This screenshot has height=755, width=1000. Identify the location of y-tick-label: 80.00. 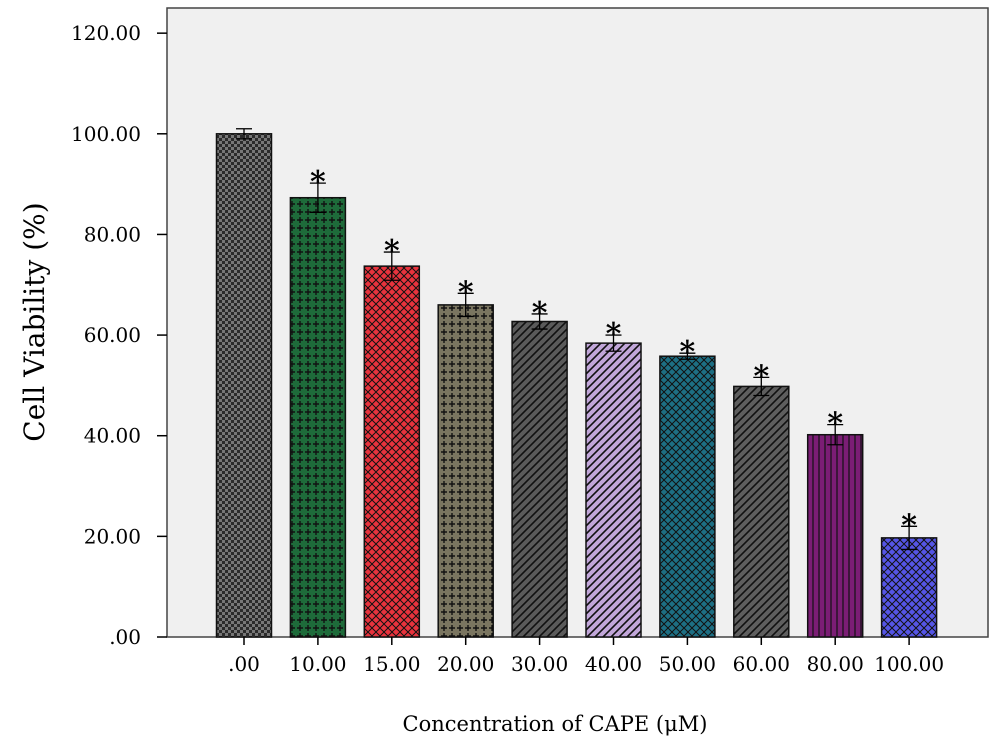
(112, 234).